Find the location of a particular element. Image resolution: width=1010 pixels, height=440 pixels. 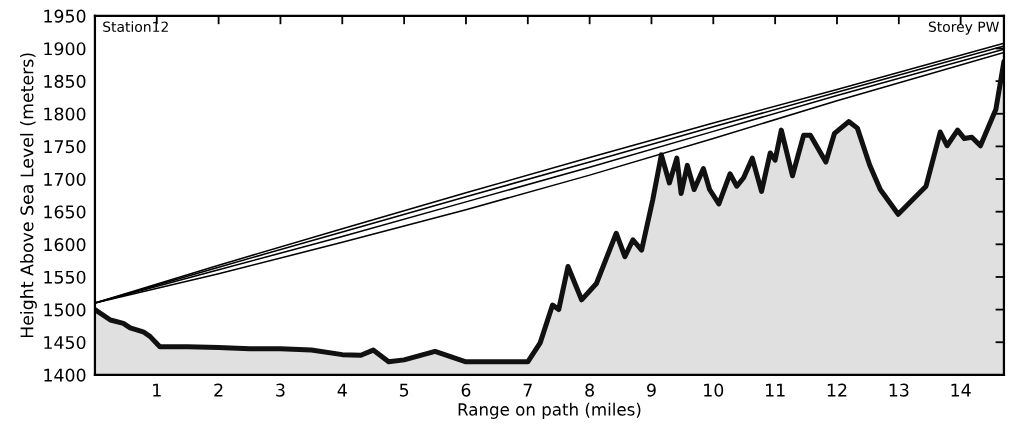

y-tick-label: 1400 is located at coordinates (65, 375).